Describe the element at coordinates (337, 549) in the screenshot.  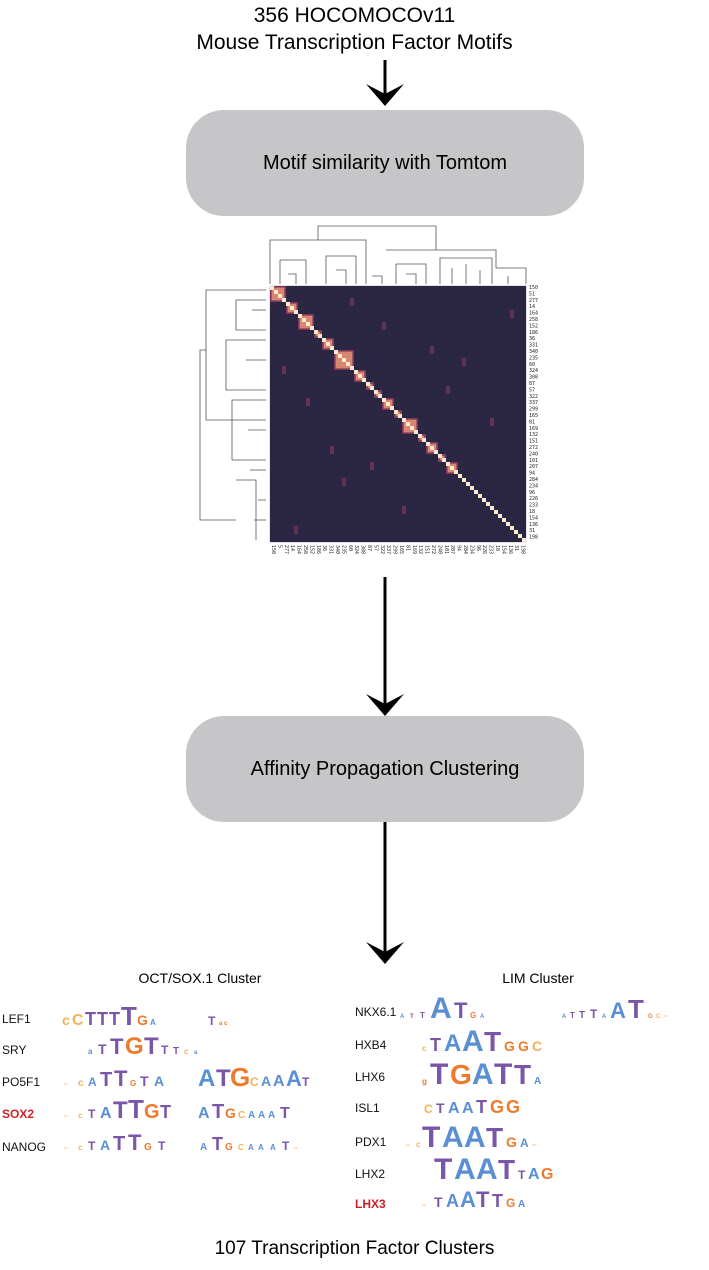
I see `heatmap-col-label: 340` at that location.